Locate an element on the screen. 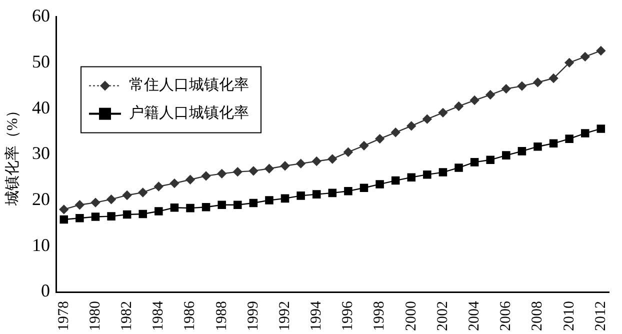 The image size is (622, 334). x-tick-label: 2006 is located at coordinates (506, 315).